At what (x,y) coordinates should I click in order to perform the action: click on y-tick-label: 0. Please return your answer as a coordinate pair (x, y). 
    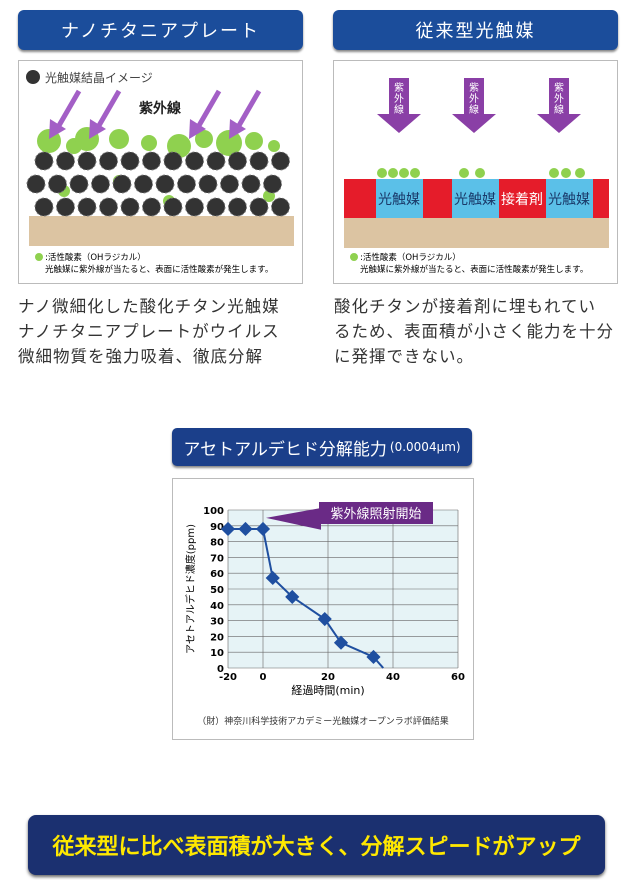
    Looking at the image, I should click on (220, 669).